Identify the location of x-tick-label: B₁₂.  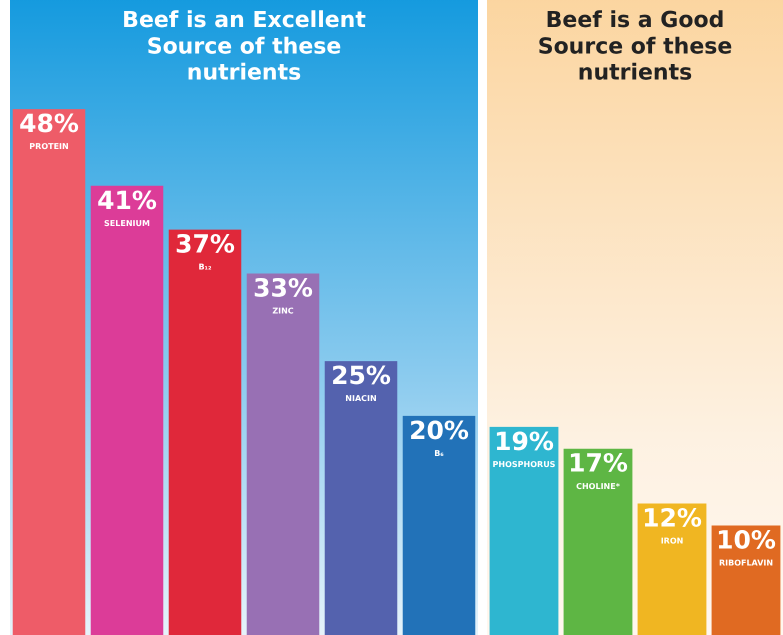
(205, 267).